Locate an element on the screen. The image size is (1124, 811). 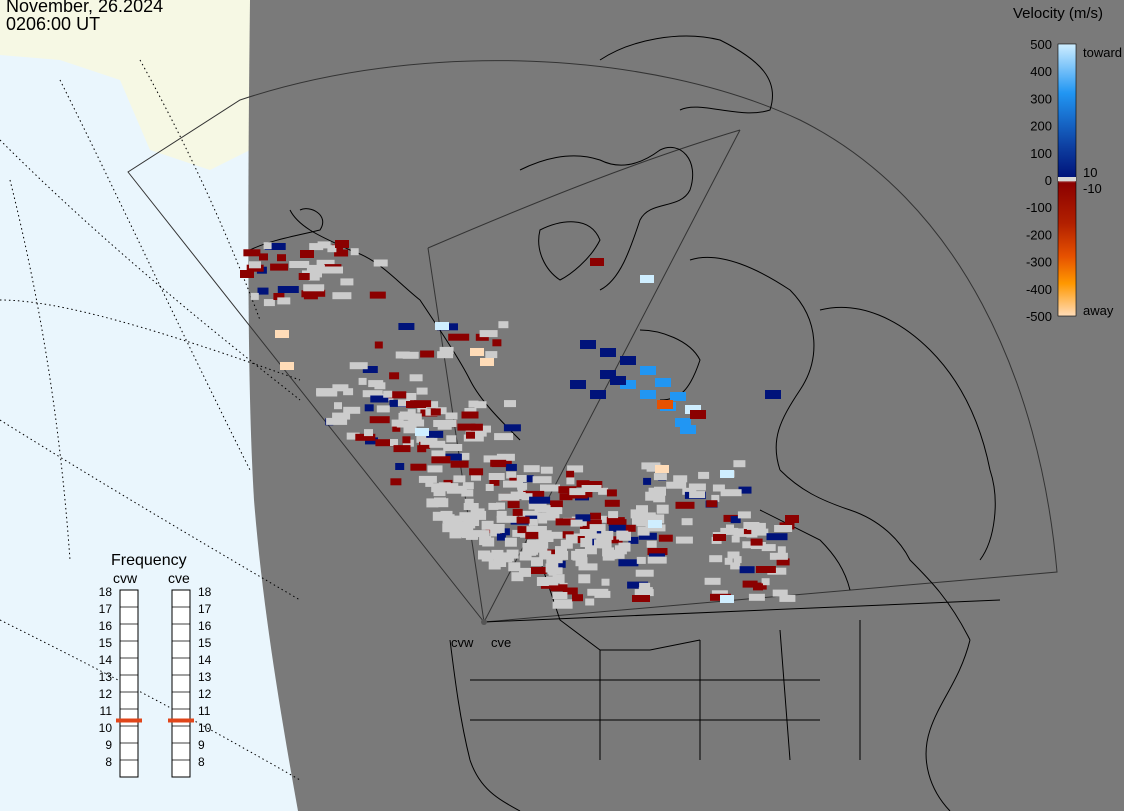
frequency-tick-label: 9 is located at coordinates (201, 745).